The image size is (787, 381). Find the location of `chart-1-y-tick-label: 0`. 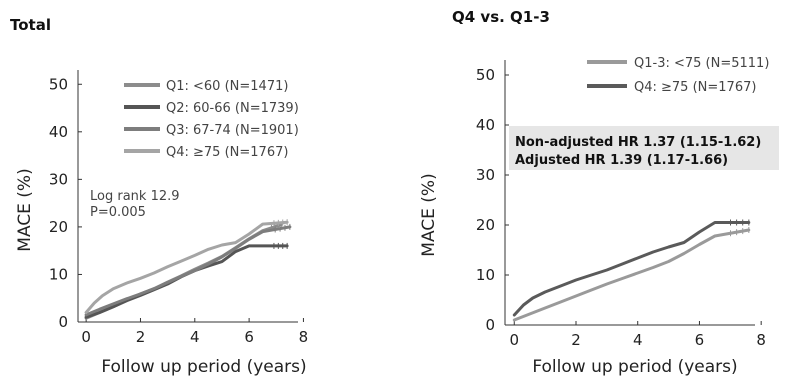

chart-1-y-tick-label: 0 is located at coordinates (63, 322).